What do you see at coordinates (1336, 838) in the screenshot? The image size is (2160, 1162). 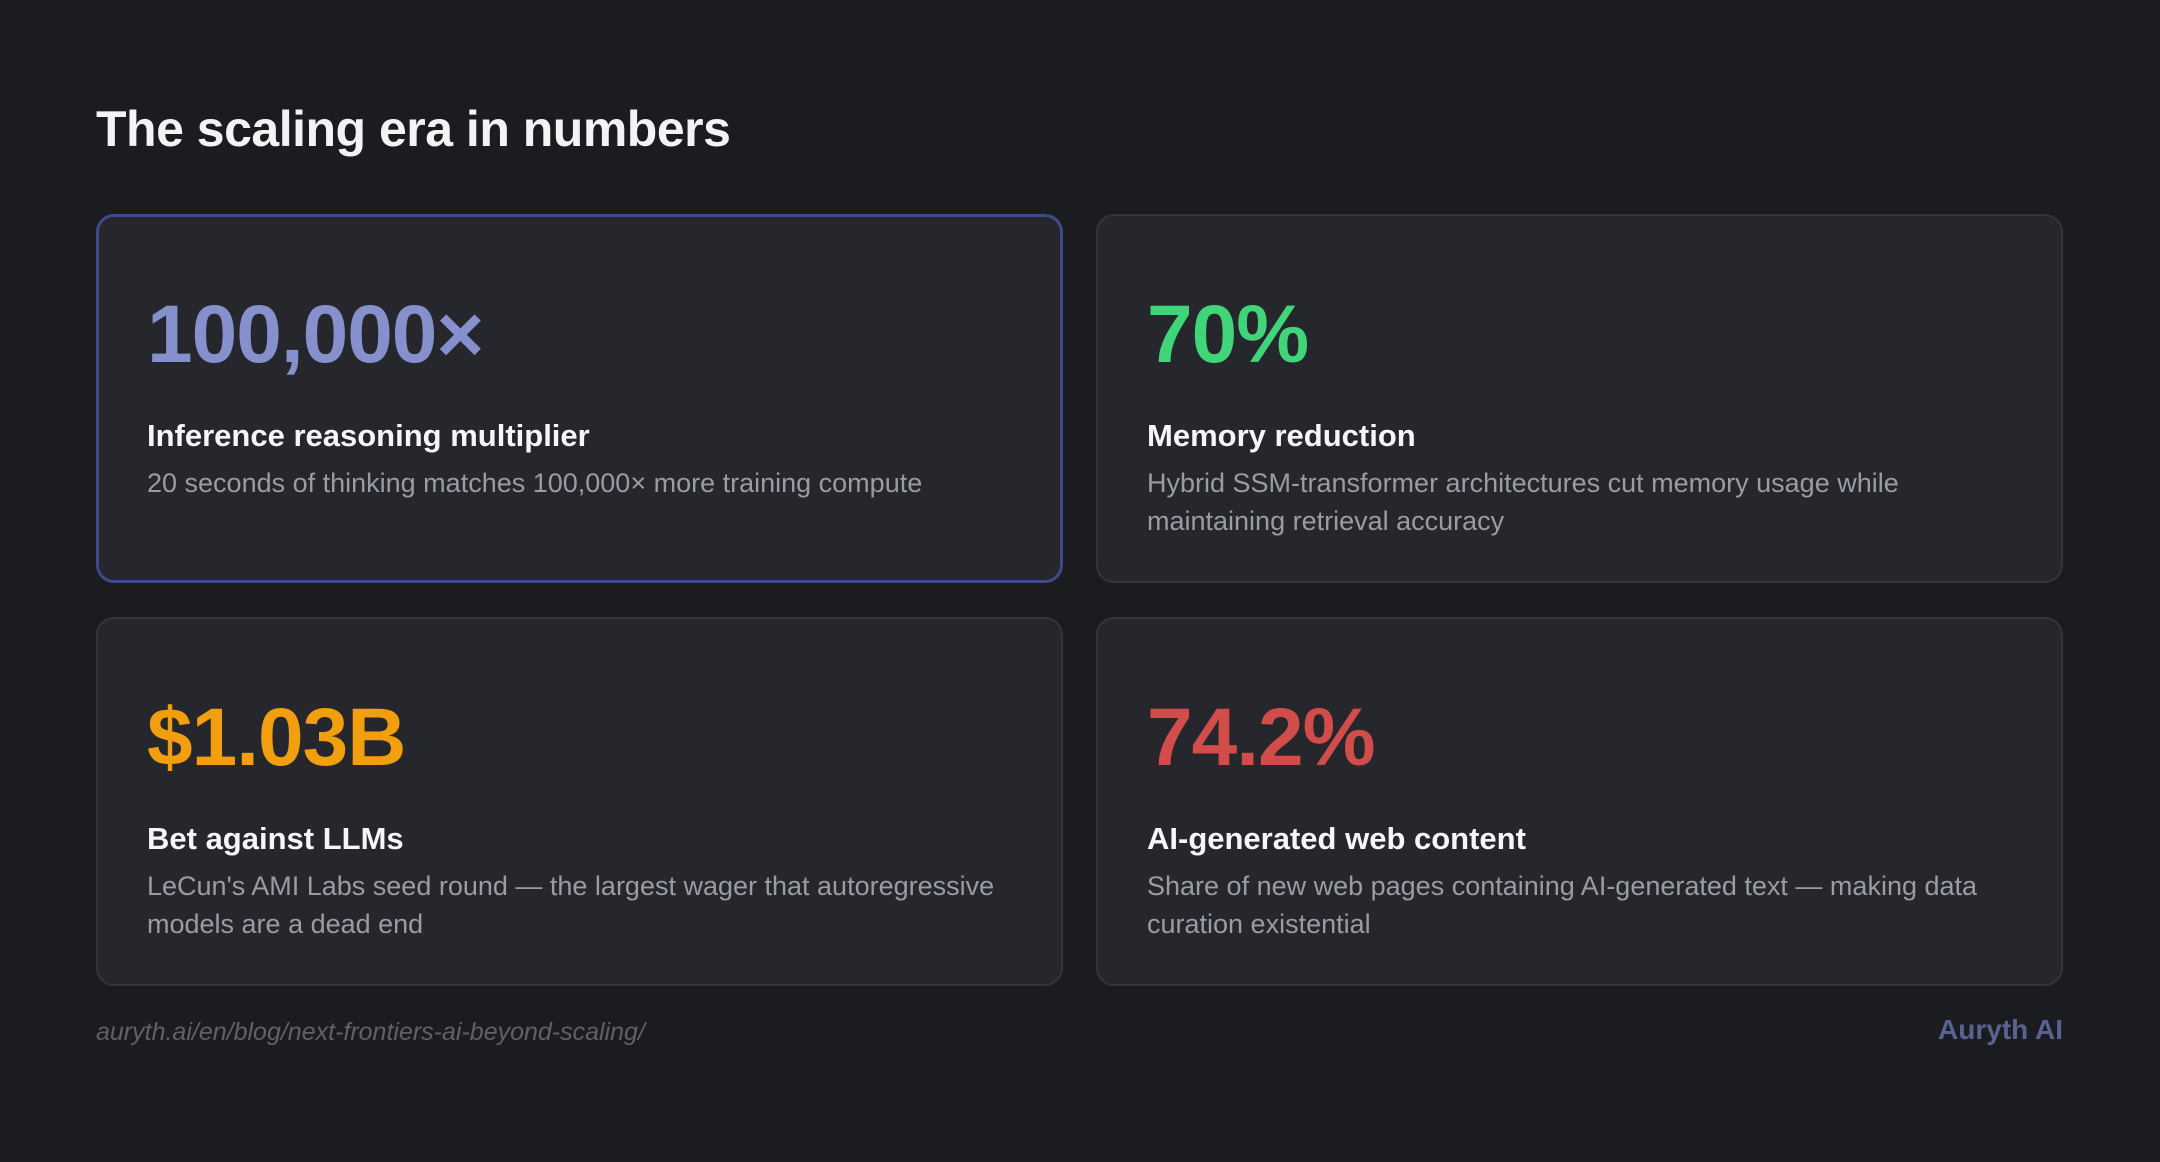 I see `stat-label: AI-generated web content` at bounding box center [1336, 838].